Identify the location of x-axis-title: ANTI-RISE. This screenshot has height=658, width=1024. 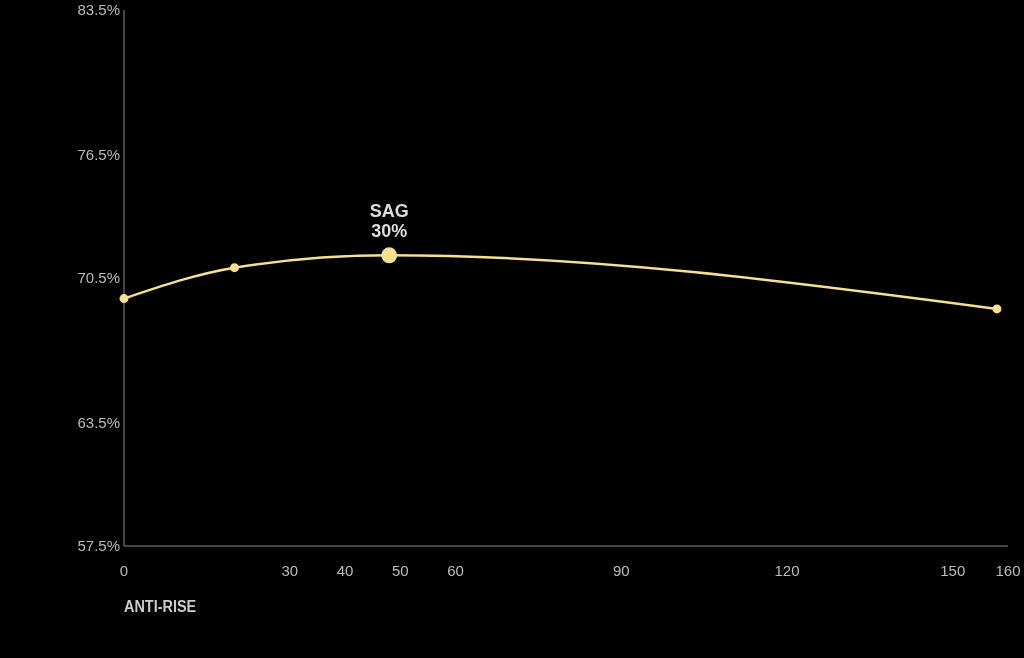
(160, 606).